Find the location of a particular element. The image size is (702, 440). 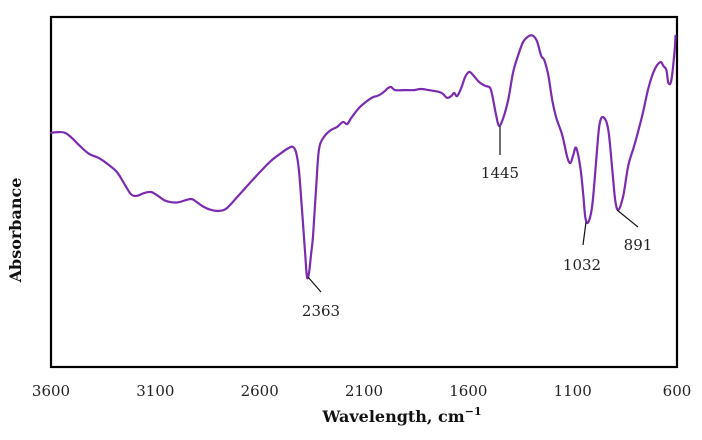

x-tick-label: 2100 is located at coordinates (364, 391).